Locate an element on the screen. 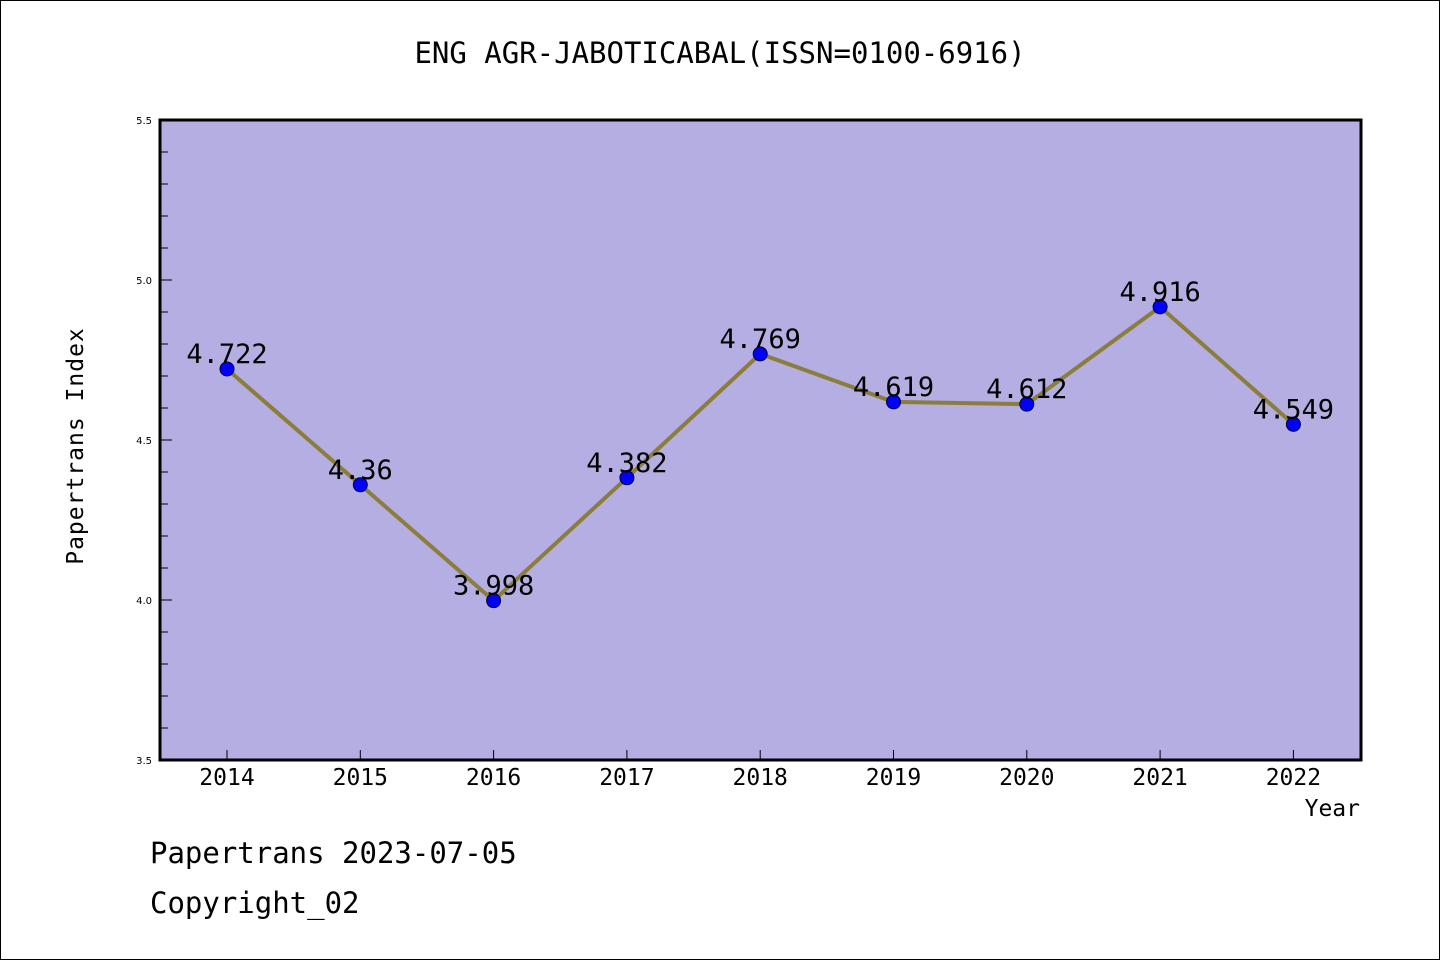 The width and height of the screenshot is (1440, 960). footer-date: Papertrans 2023-07-05 is located at coordinates (333, 853).